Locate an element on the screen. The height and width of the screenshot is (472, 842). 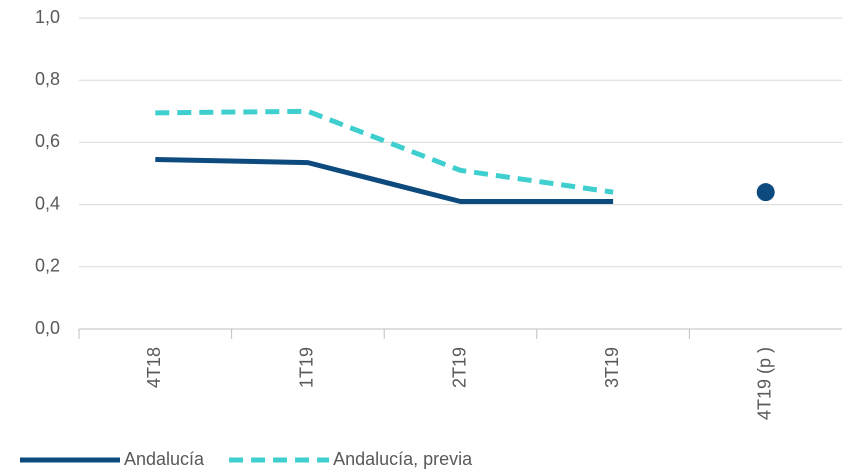
y-tick-label: 0,6 is located at coordinates (47, 141).